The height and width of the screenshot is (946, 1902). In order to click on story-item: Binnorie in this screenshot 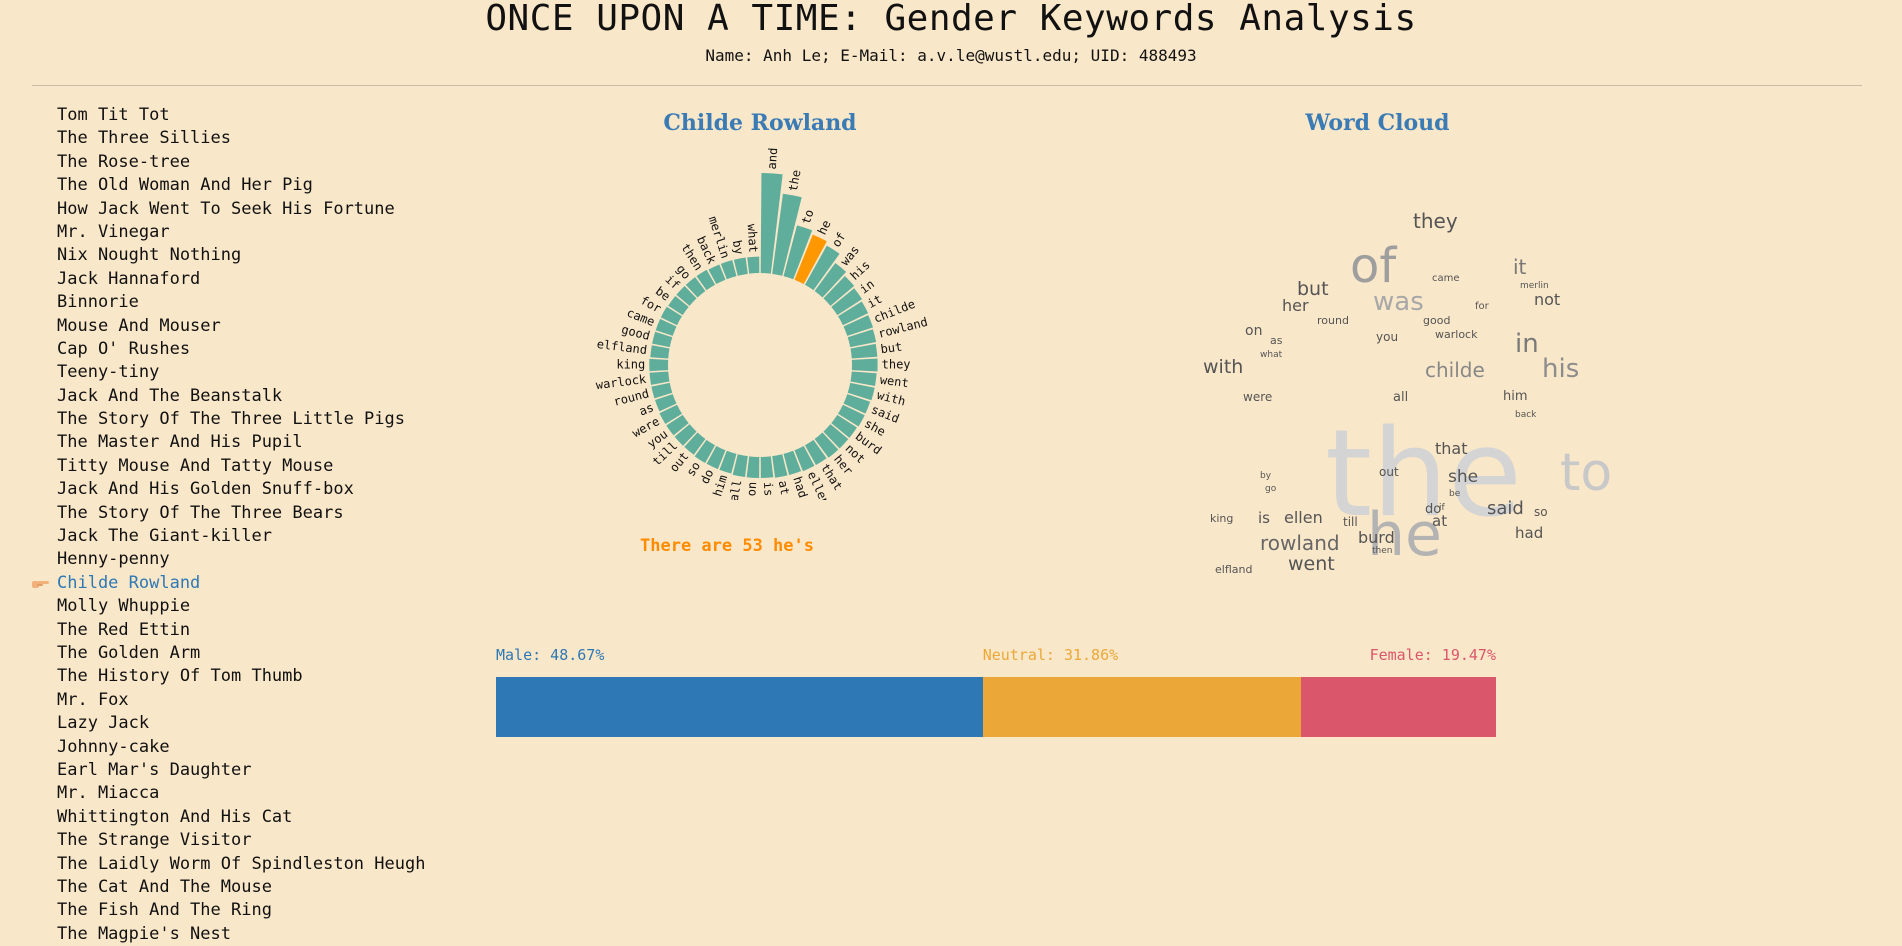, I will do `click(242, 302)`.